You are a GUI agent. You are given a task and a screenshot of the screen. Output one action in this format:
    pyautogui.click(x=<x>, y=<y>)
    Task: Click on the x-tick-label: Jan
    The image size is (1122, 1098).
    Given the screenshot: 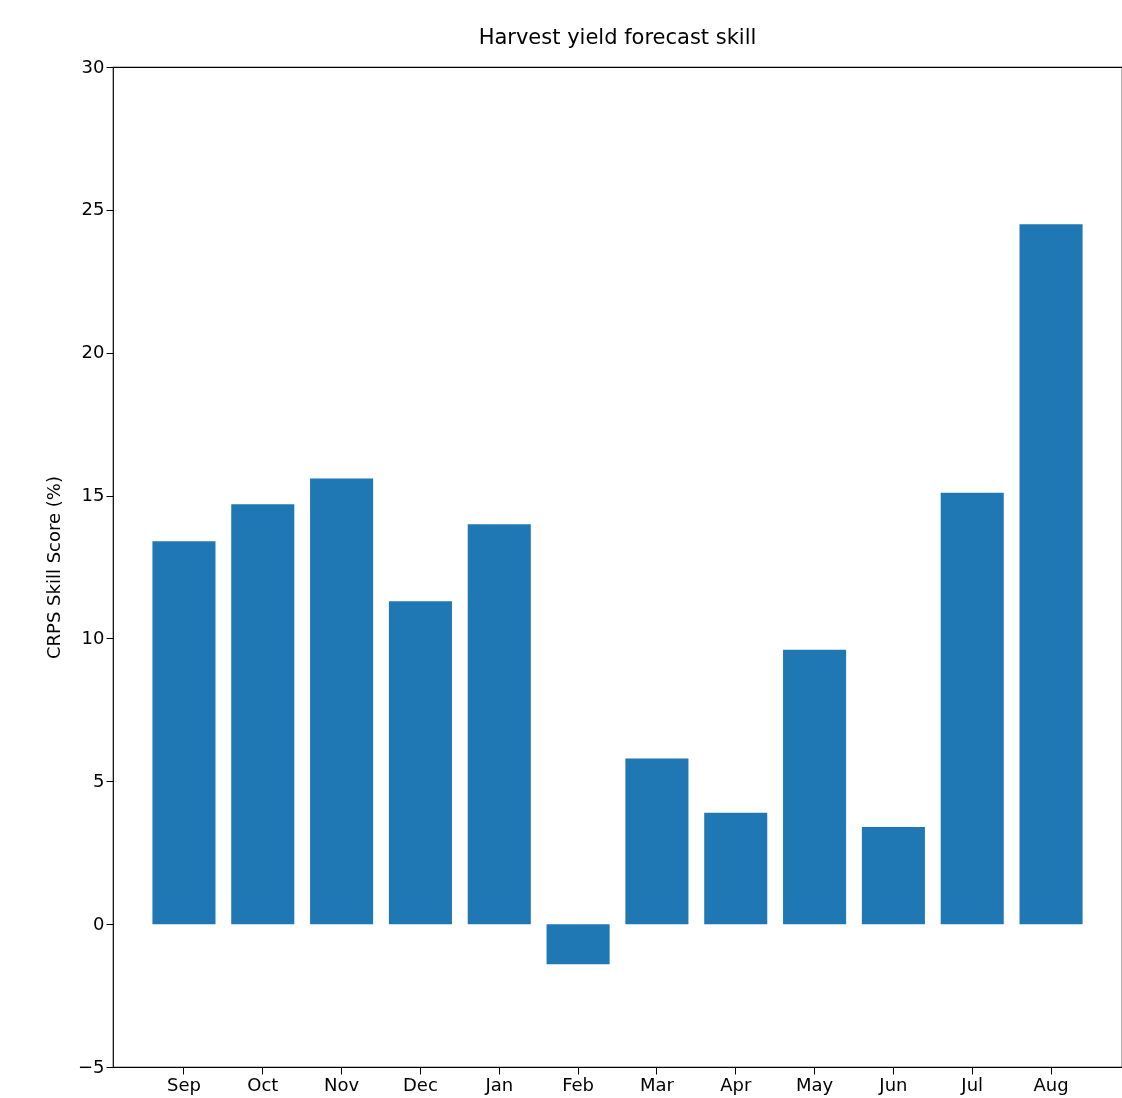 What is the action you would take?
    pyautogui.click(x=499, y=1084)
    